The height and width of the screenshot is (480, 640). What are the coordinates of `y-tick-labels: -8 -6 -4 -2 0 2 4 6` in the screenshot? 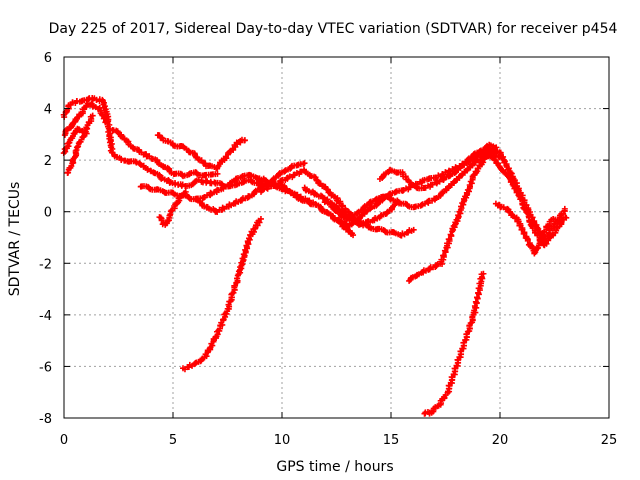 It's located at (45, 239).